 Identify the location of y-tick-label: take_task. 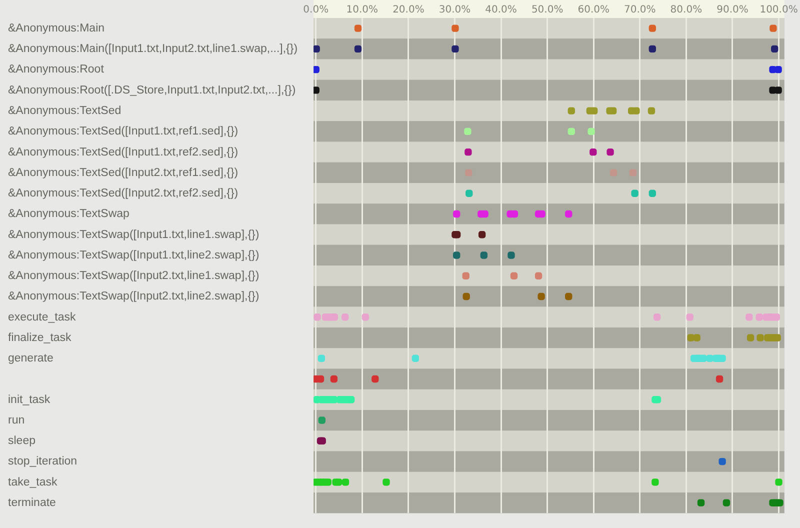
(33, 482).